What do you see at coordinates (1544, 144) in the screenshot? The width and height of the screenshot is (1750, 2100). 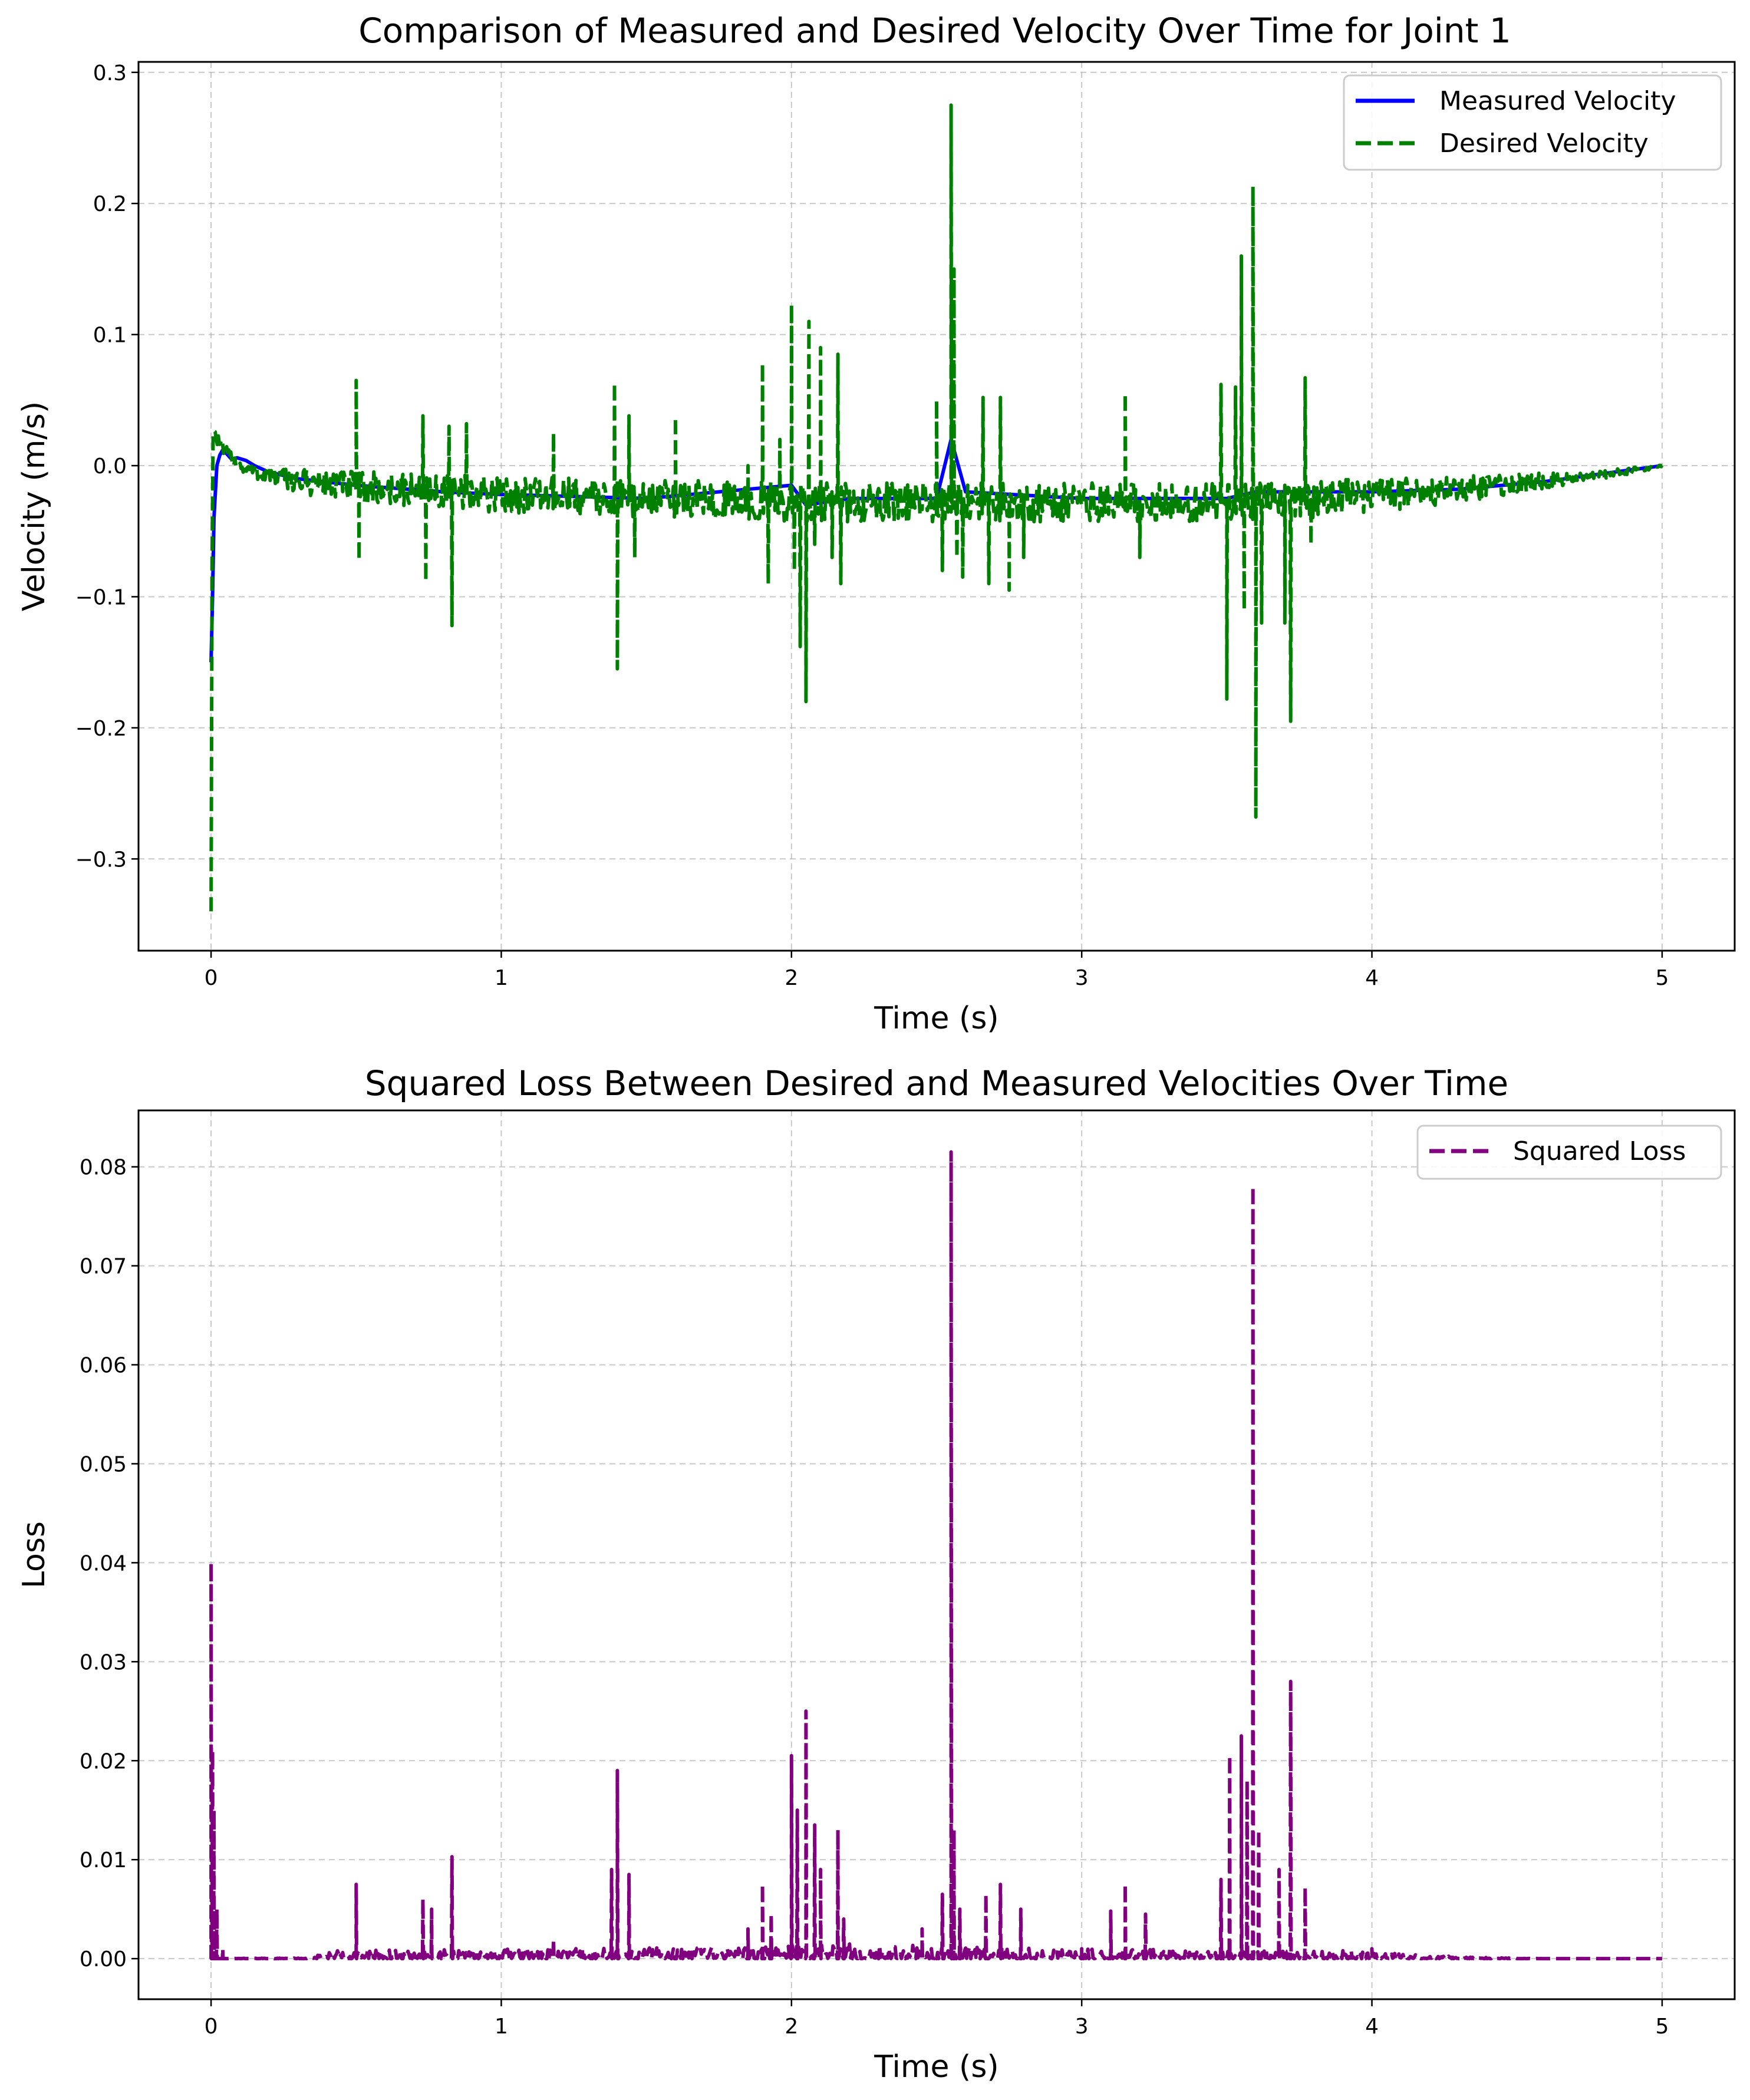 I see `legend-label-desired: Desired Velocity` at bounding box center [1544, 144].